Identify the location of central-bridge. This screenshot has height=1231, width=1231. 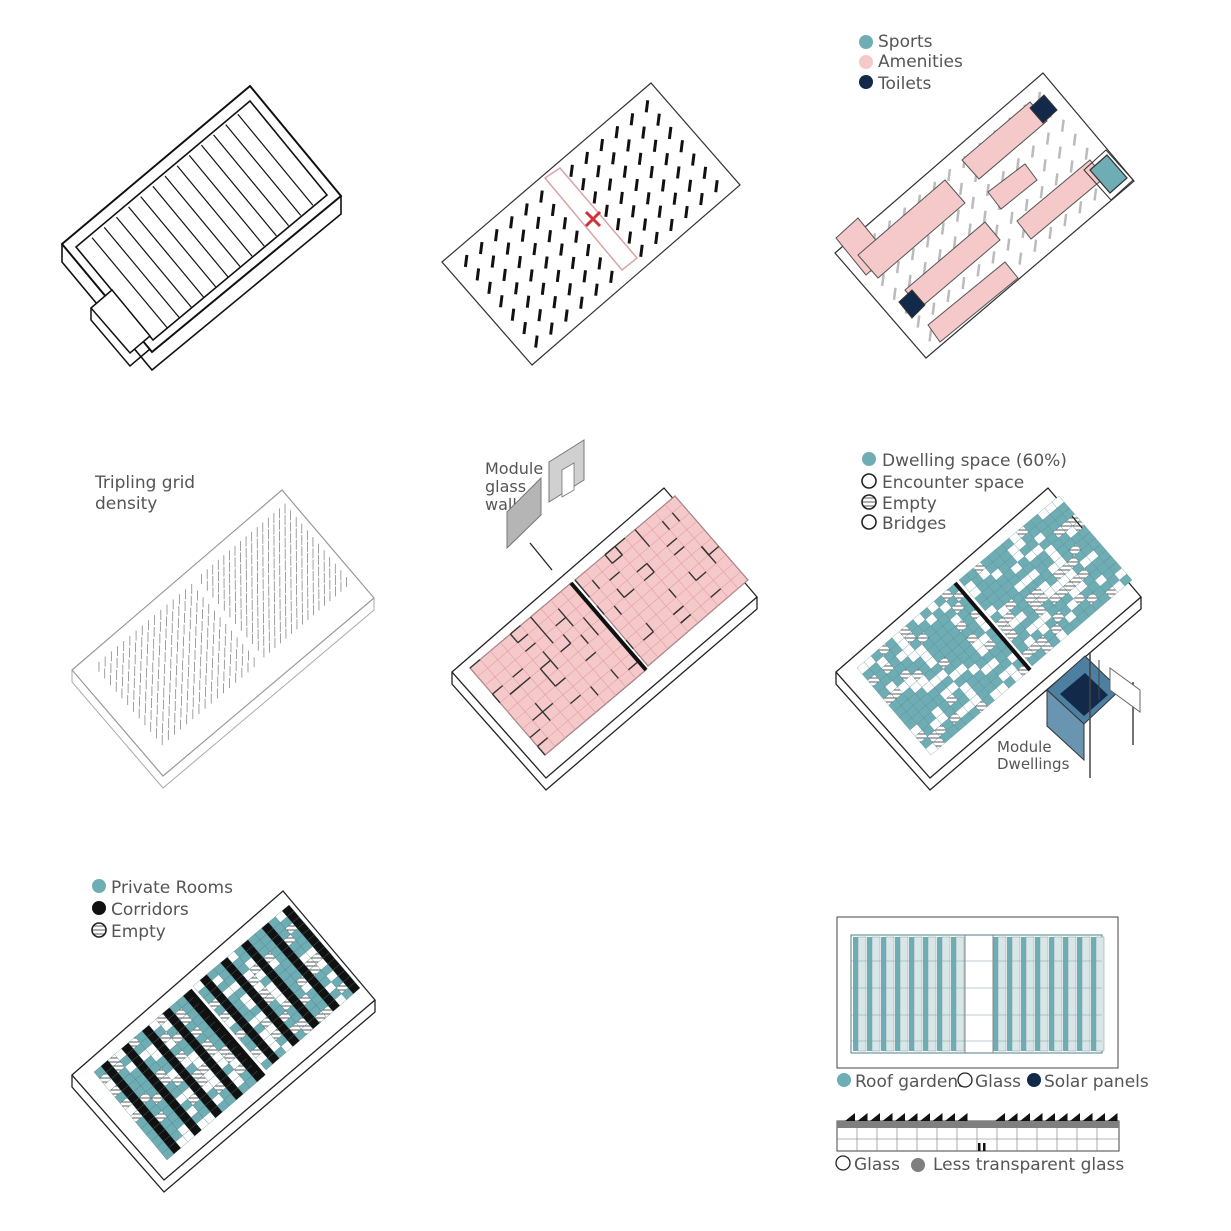
(227, 1033).